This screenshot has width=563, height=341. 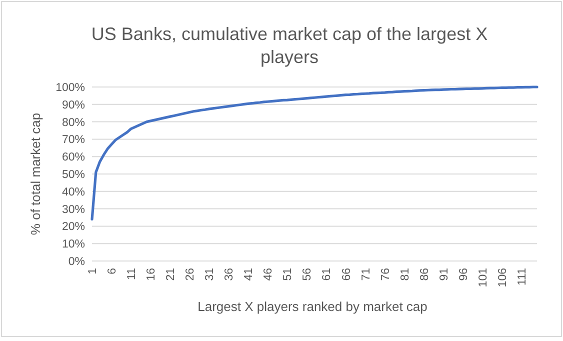 I want to click on y-tick-label: 30%, so click(x=73, y=210).